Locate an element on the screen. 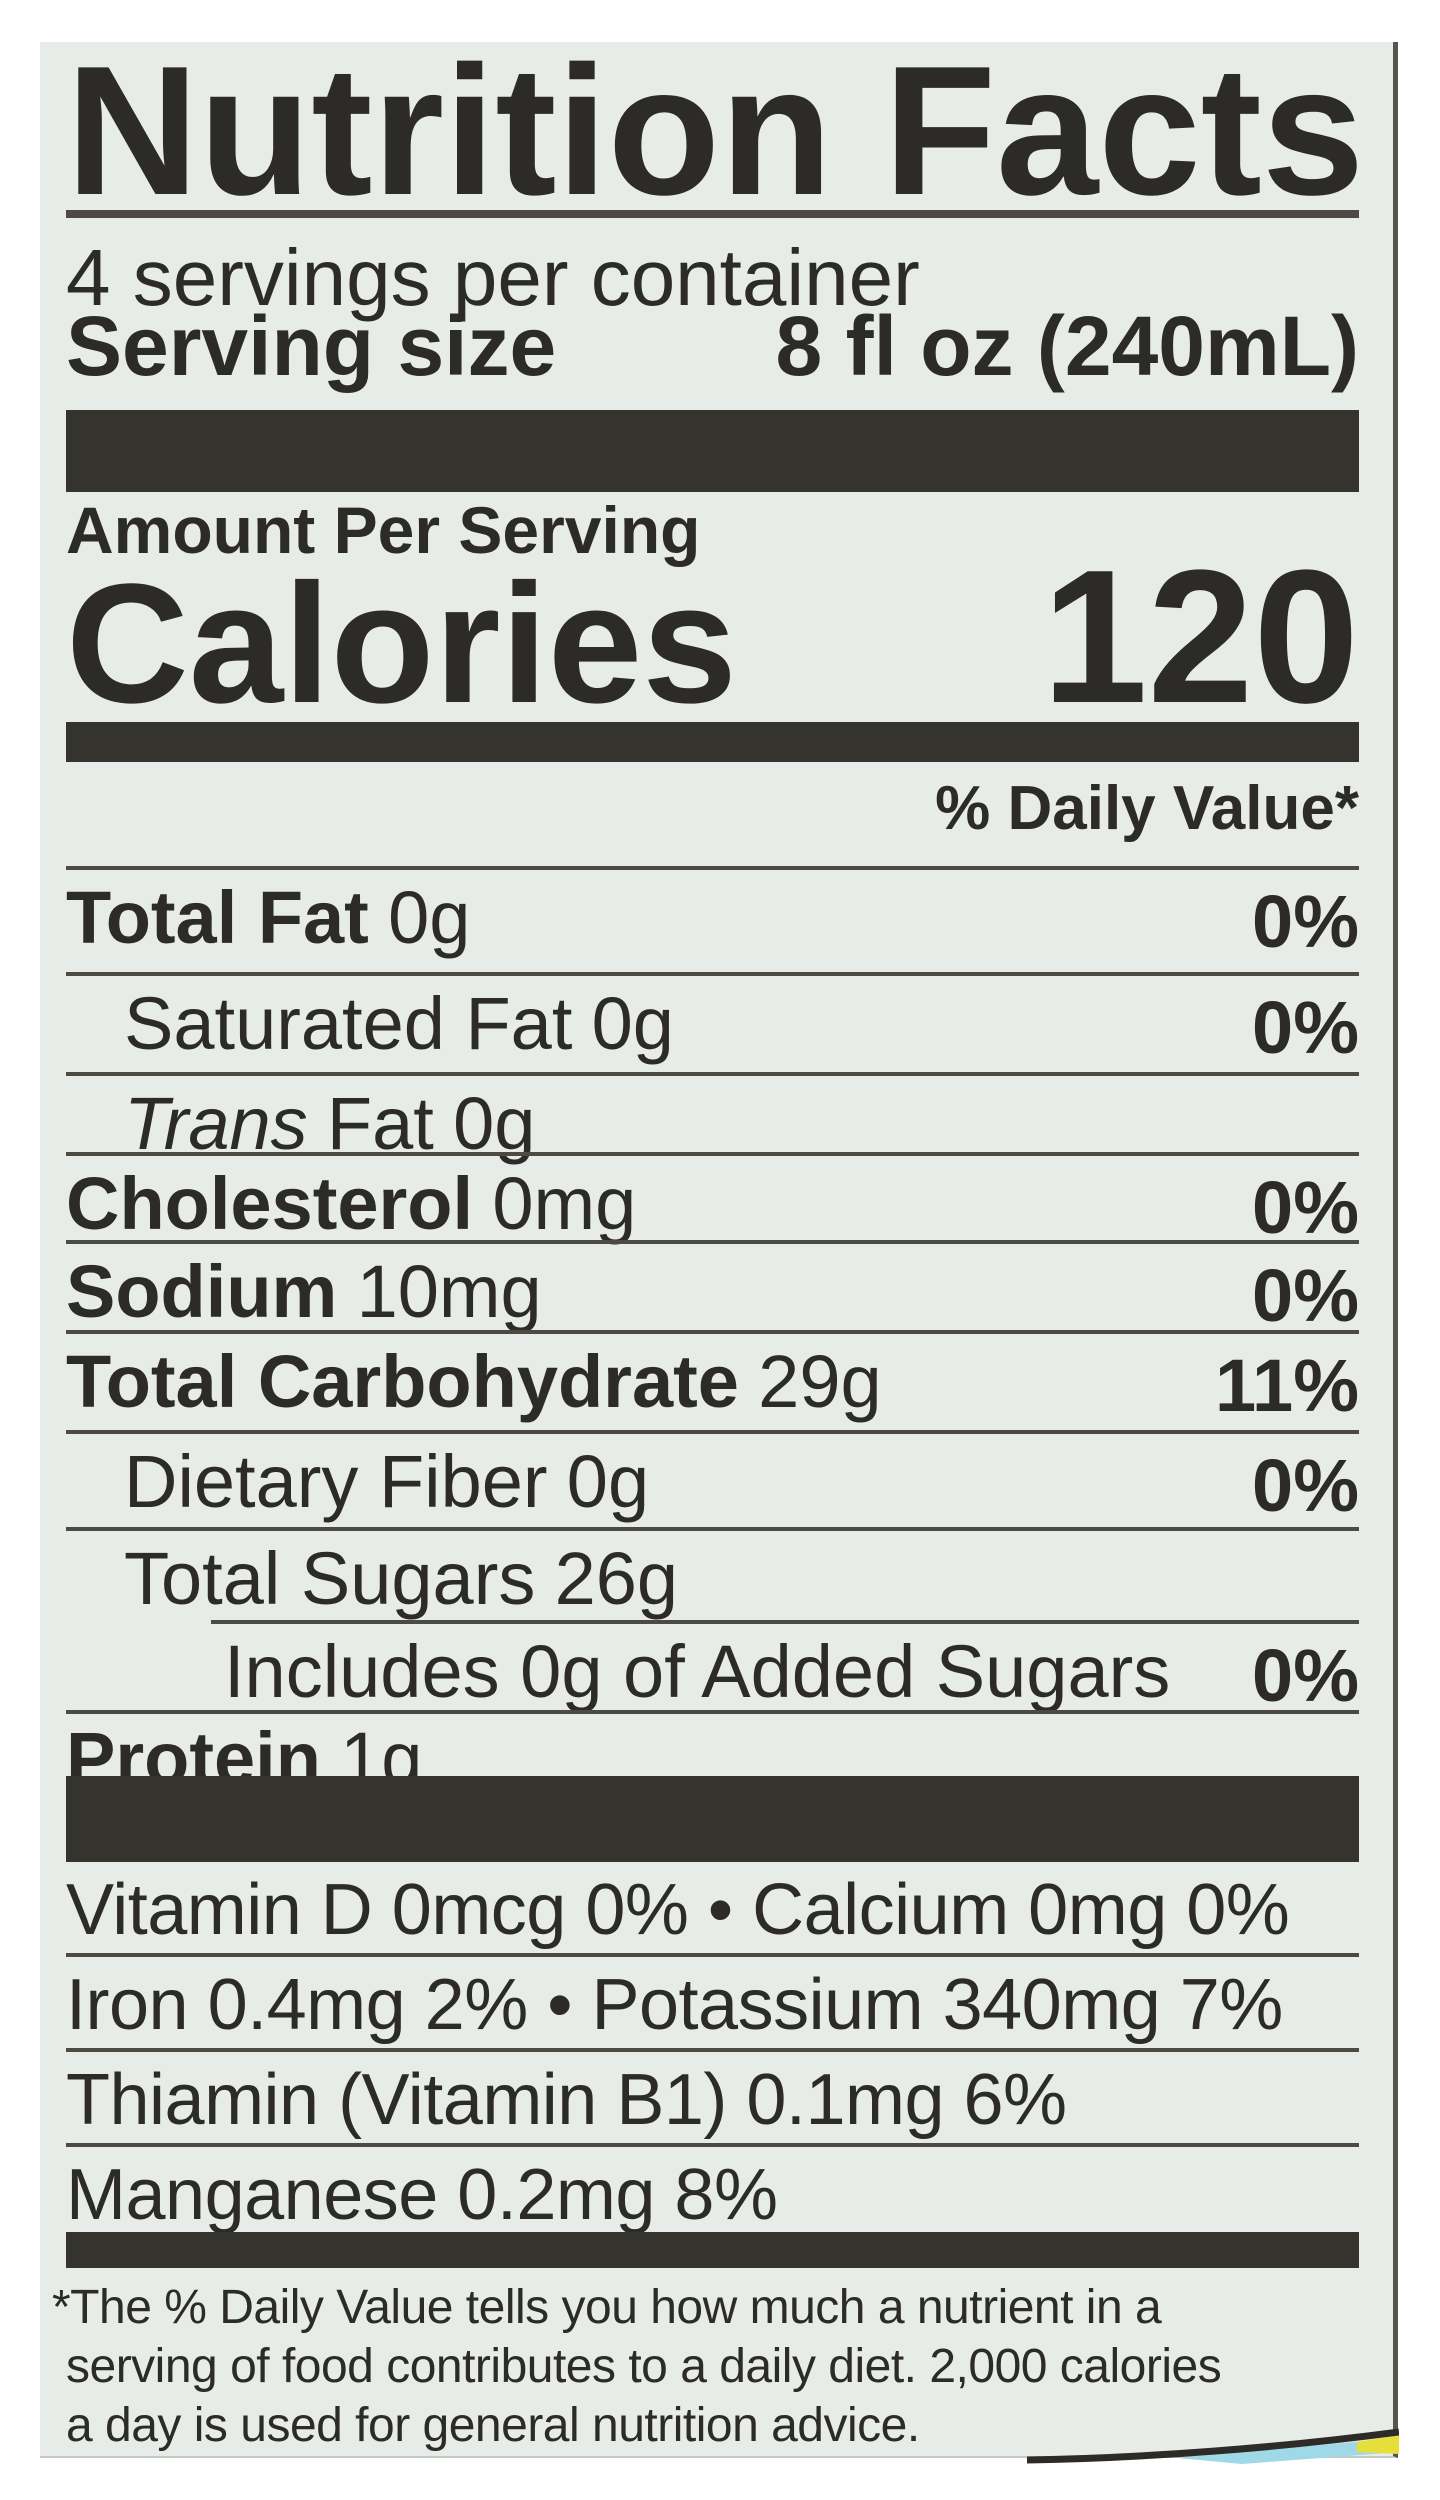 The height and width of the screenshot is (2500, 1440). nutrient-row-cholesterol: Cholesterol 0mg 0% is located at coordinates (712, 1198).